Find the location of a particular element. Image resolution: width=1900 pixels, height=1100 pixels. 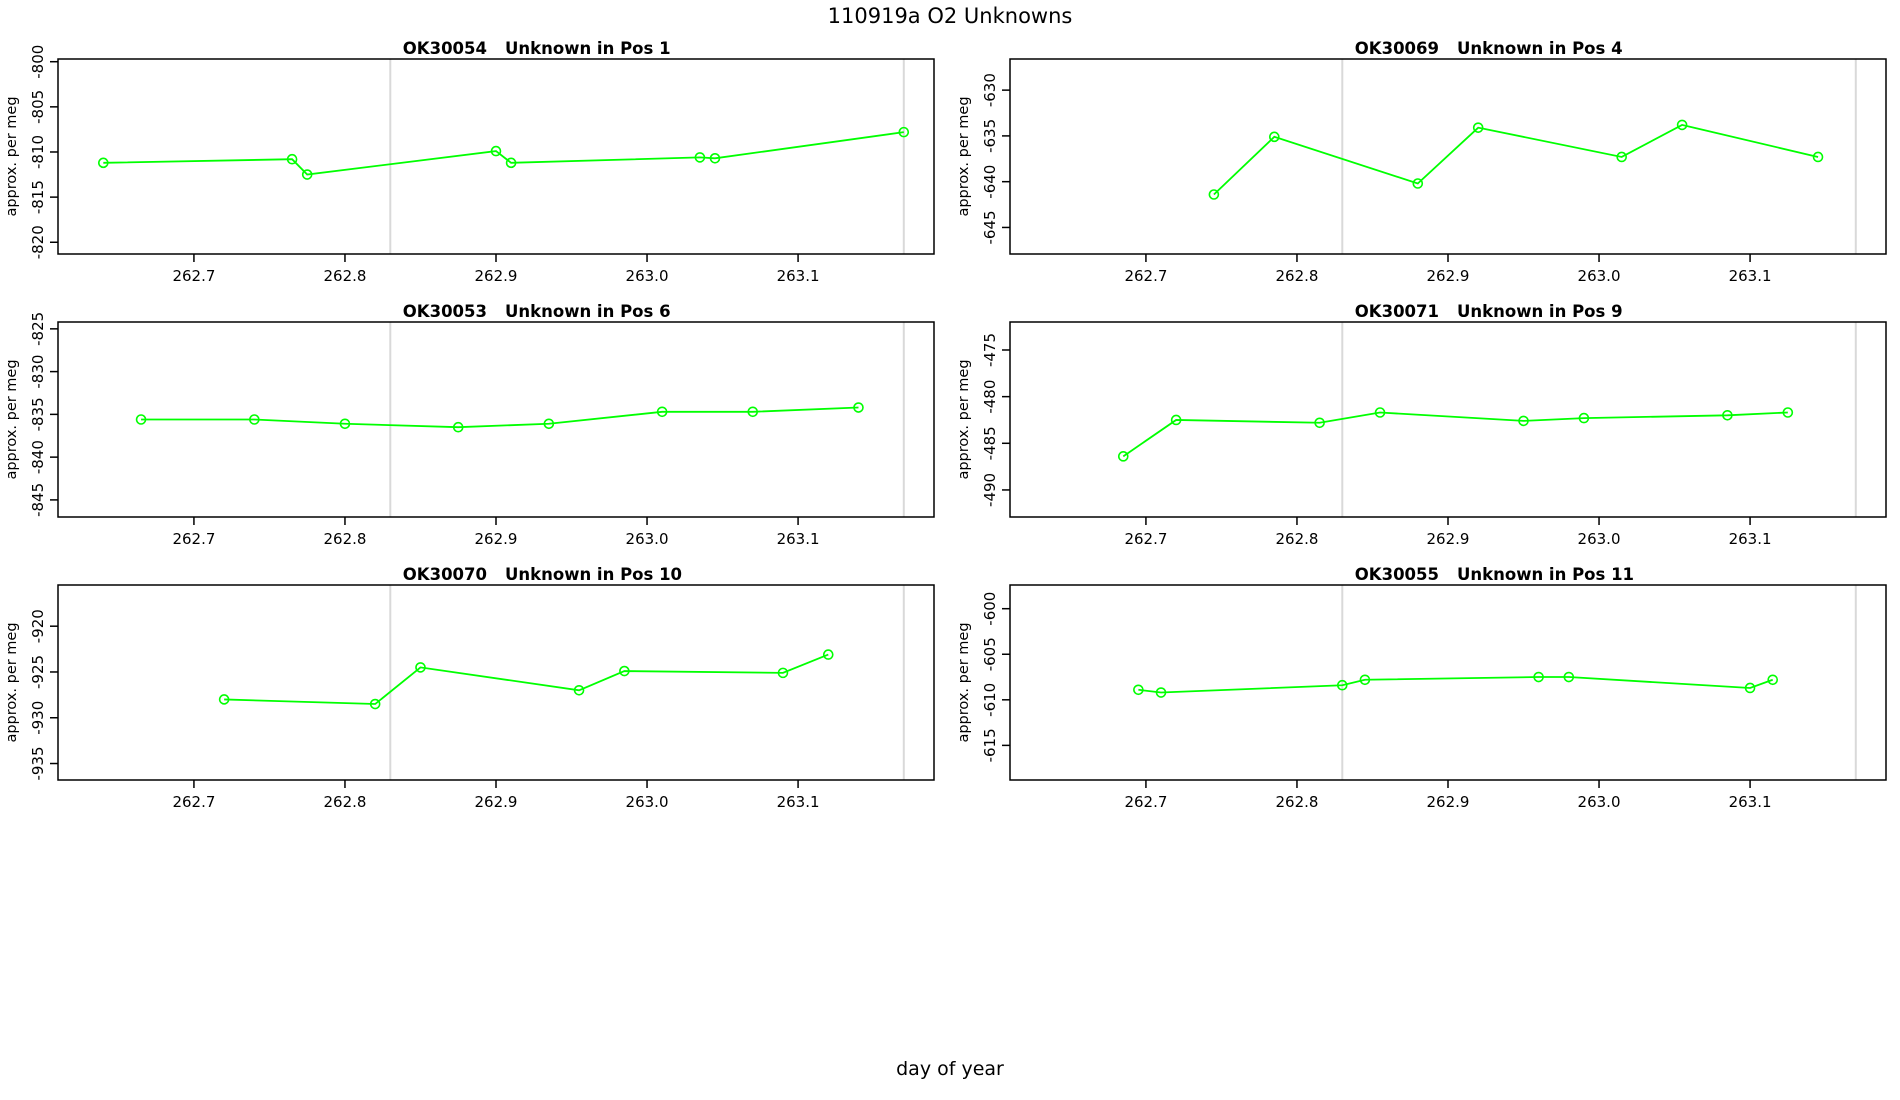

y-tick-label: -820 is located at coordinates (38, 242).